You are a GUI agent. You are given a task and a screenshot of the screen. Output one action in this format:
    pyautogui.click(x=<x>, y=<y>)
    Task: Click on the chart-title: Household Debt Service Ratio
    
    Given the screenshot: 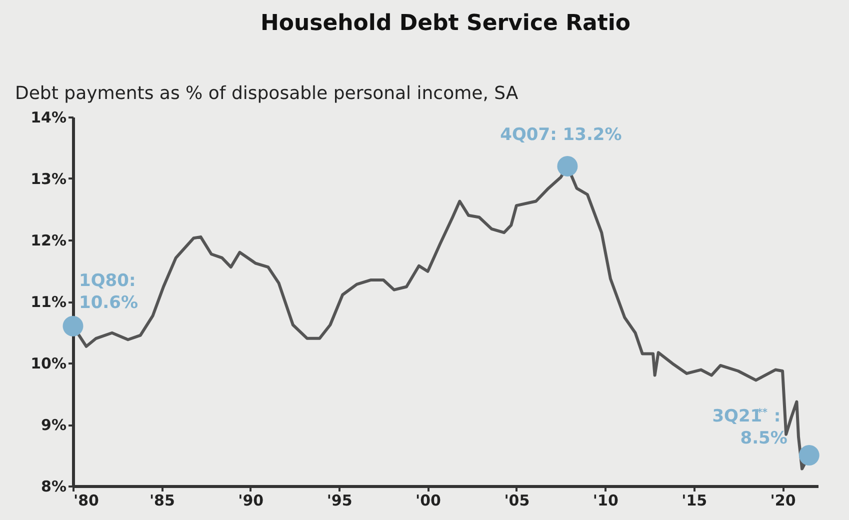 What is the action you would take?
    pyautogui.click(x=445, y=23)
    